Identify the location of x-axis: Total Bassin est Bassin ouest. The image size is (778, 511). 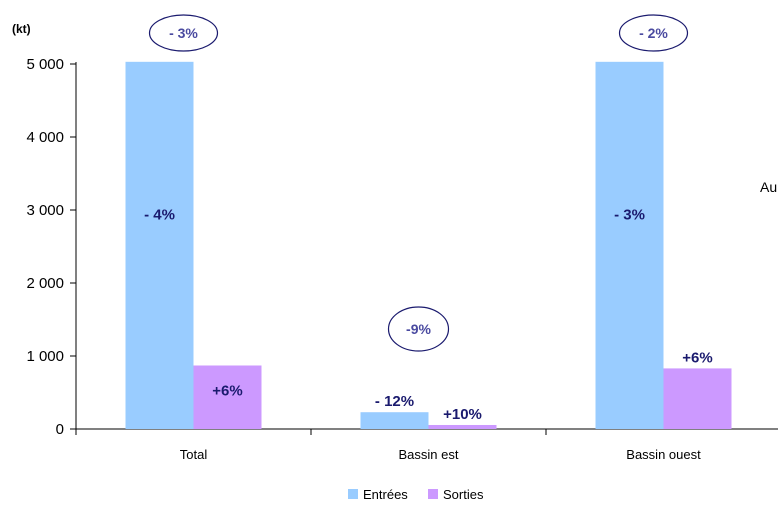
(426, 445).